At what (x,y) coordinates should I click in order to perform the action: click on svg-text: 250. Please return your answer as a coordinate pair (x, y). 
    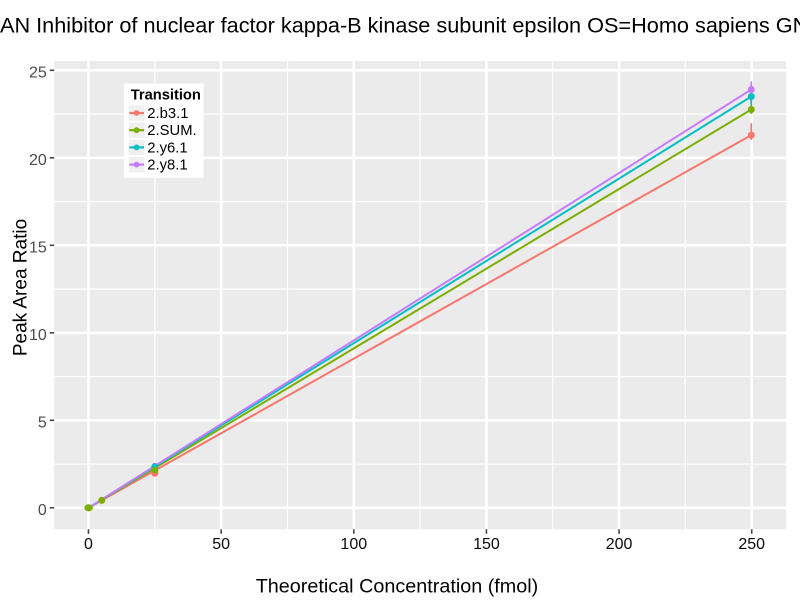
    Looking at the image, I should click on (751, 544).